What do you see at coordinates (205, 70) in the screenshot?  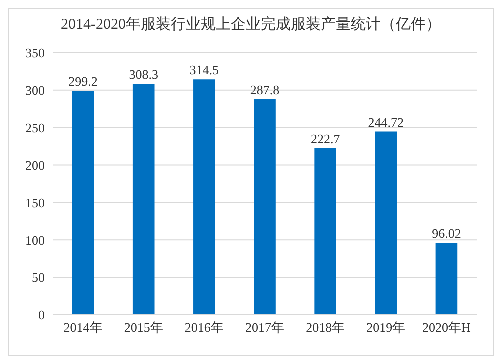 I see `data-label: 314.5` at bounding box center [205, 70].